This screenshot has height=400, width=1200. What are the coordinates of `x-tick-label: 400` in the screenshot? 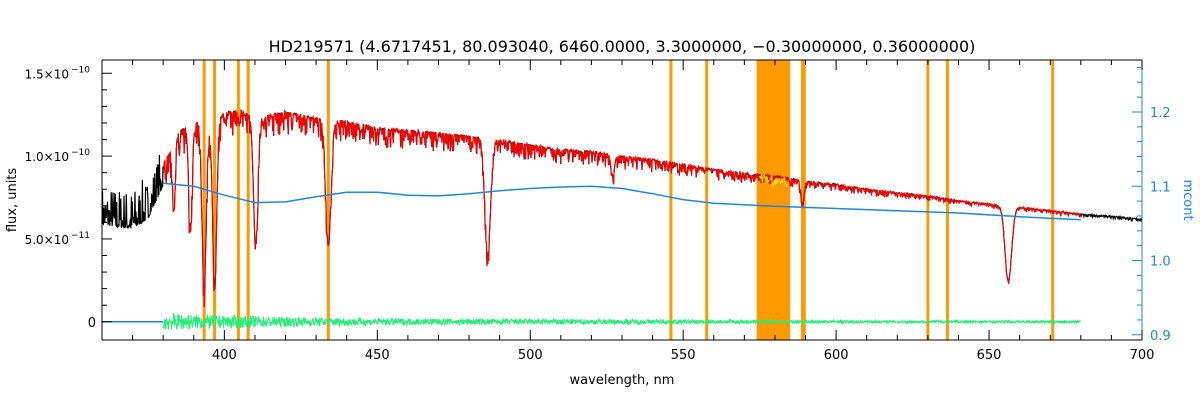 It's located at (224, 355).